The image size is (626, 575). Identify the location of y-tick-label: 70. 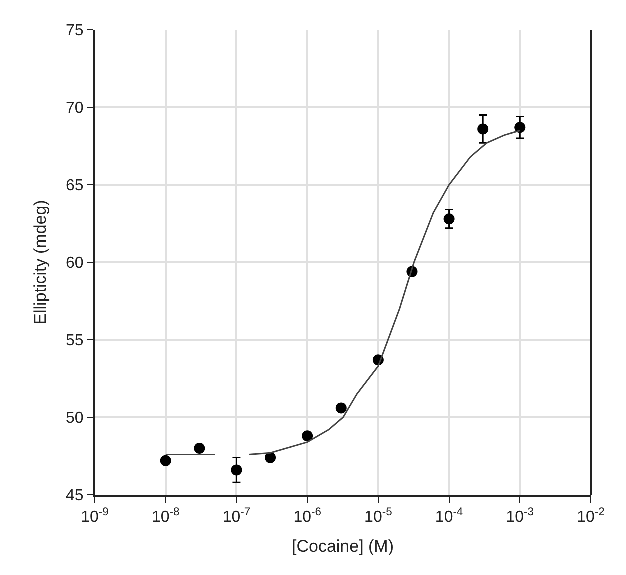
(75, 109).